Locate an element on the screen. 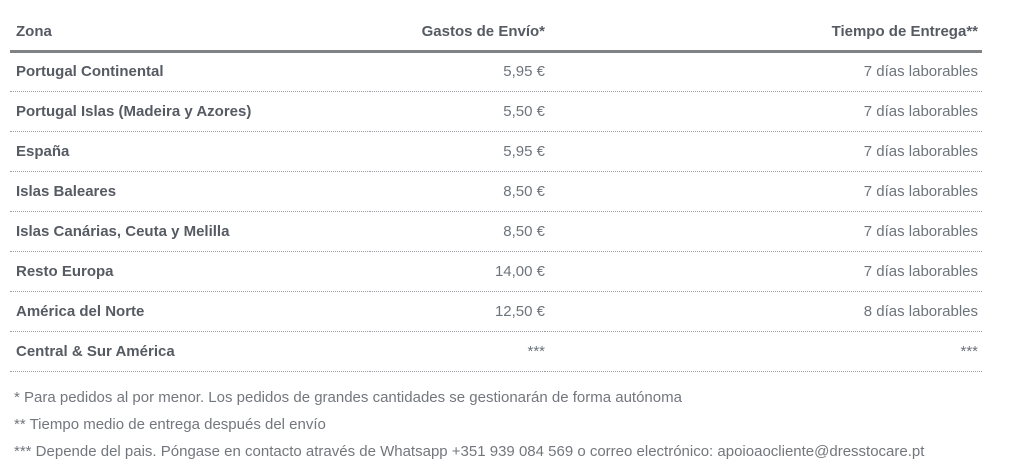 The height and width of the screenshot is (472, 1013). table-row: Islas Baleares 8,50 € 7 días laborables is located at coordinates (496, 191).